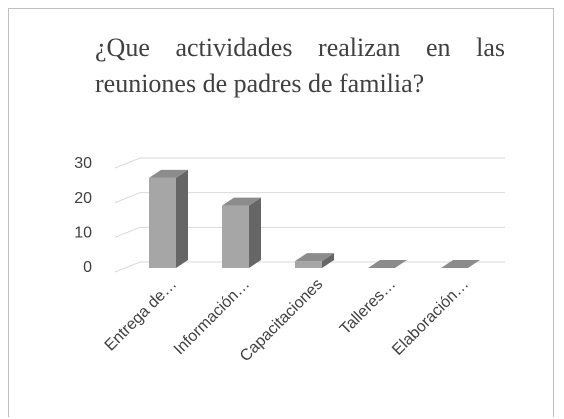 This screenshot has width=564, height=419. What do you see at coordinates (83, 233) in the screenshot?
I see `y-tick-label: 10` at bounding box center [83, 233].